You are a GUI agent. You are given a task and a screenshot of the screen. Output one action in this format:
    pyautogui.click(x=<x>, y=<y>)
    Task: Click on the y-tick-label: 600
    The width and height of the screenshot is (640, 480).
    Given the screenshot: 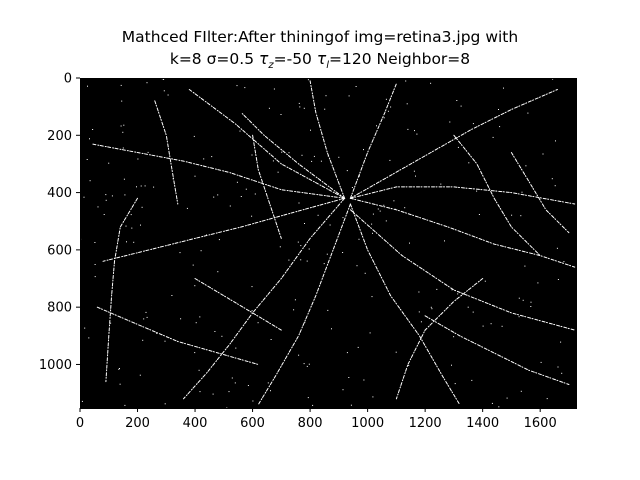 What is the action you would take?
    pyautogui.click(x=59, y=250)
    